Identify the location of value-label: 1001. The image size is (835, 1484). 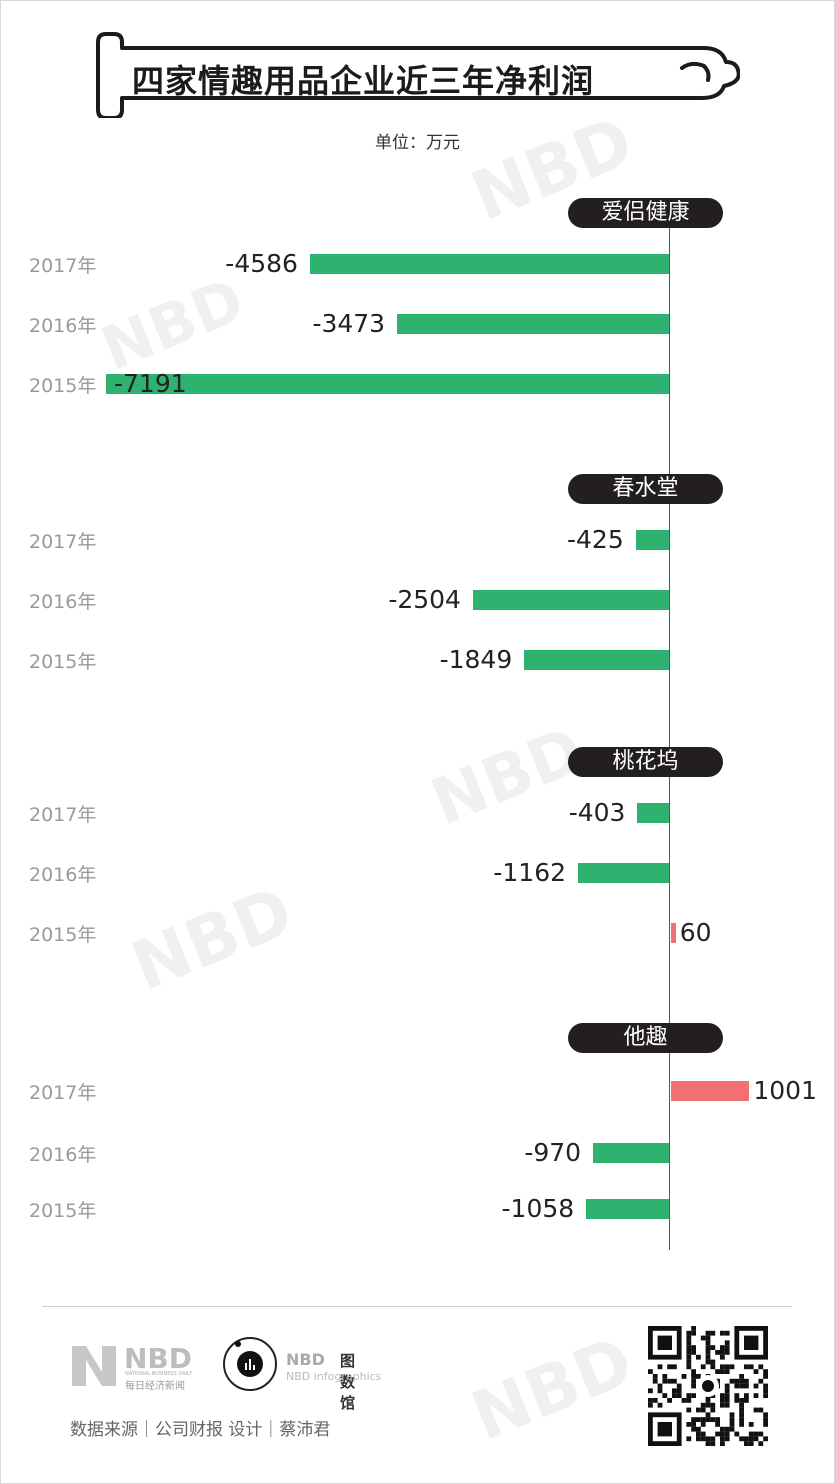
(785, 1090).